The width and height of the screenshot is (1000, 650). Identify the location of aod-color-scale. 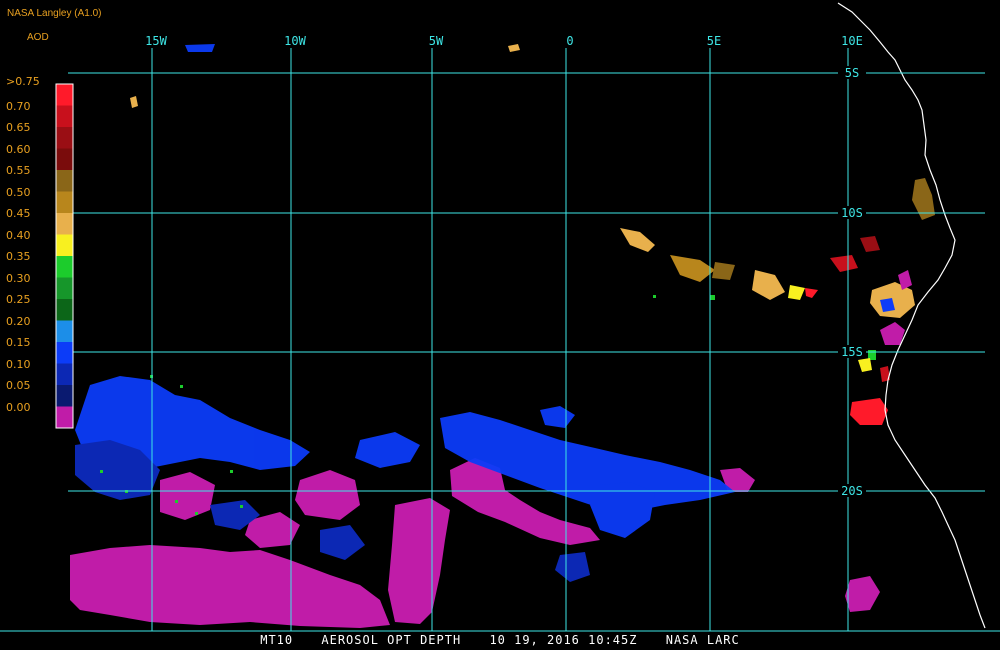
(64, 256).